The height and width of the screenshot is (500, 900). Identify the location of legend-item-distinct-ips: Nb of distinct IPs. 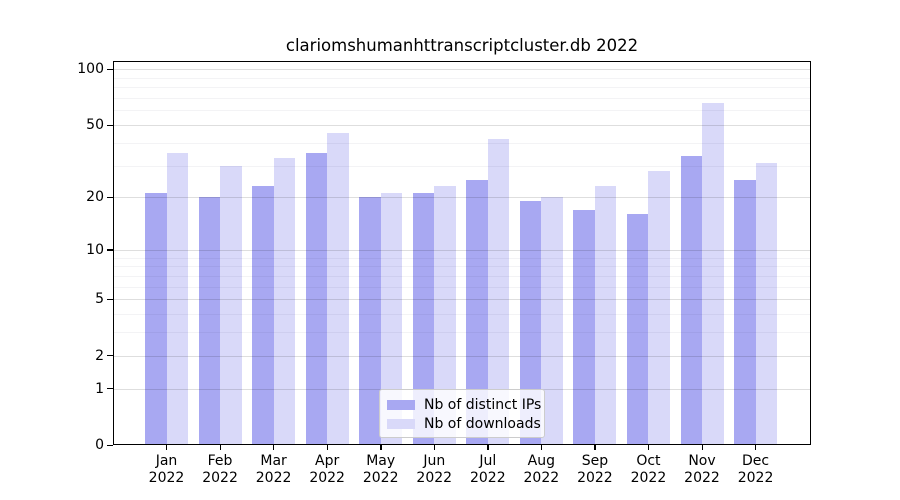
(464, 404).